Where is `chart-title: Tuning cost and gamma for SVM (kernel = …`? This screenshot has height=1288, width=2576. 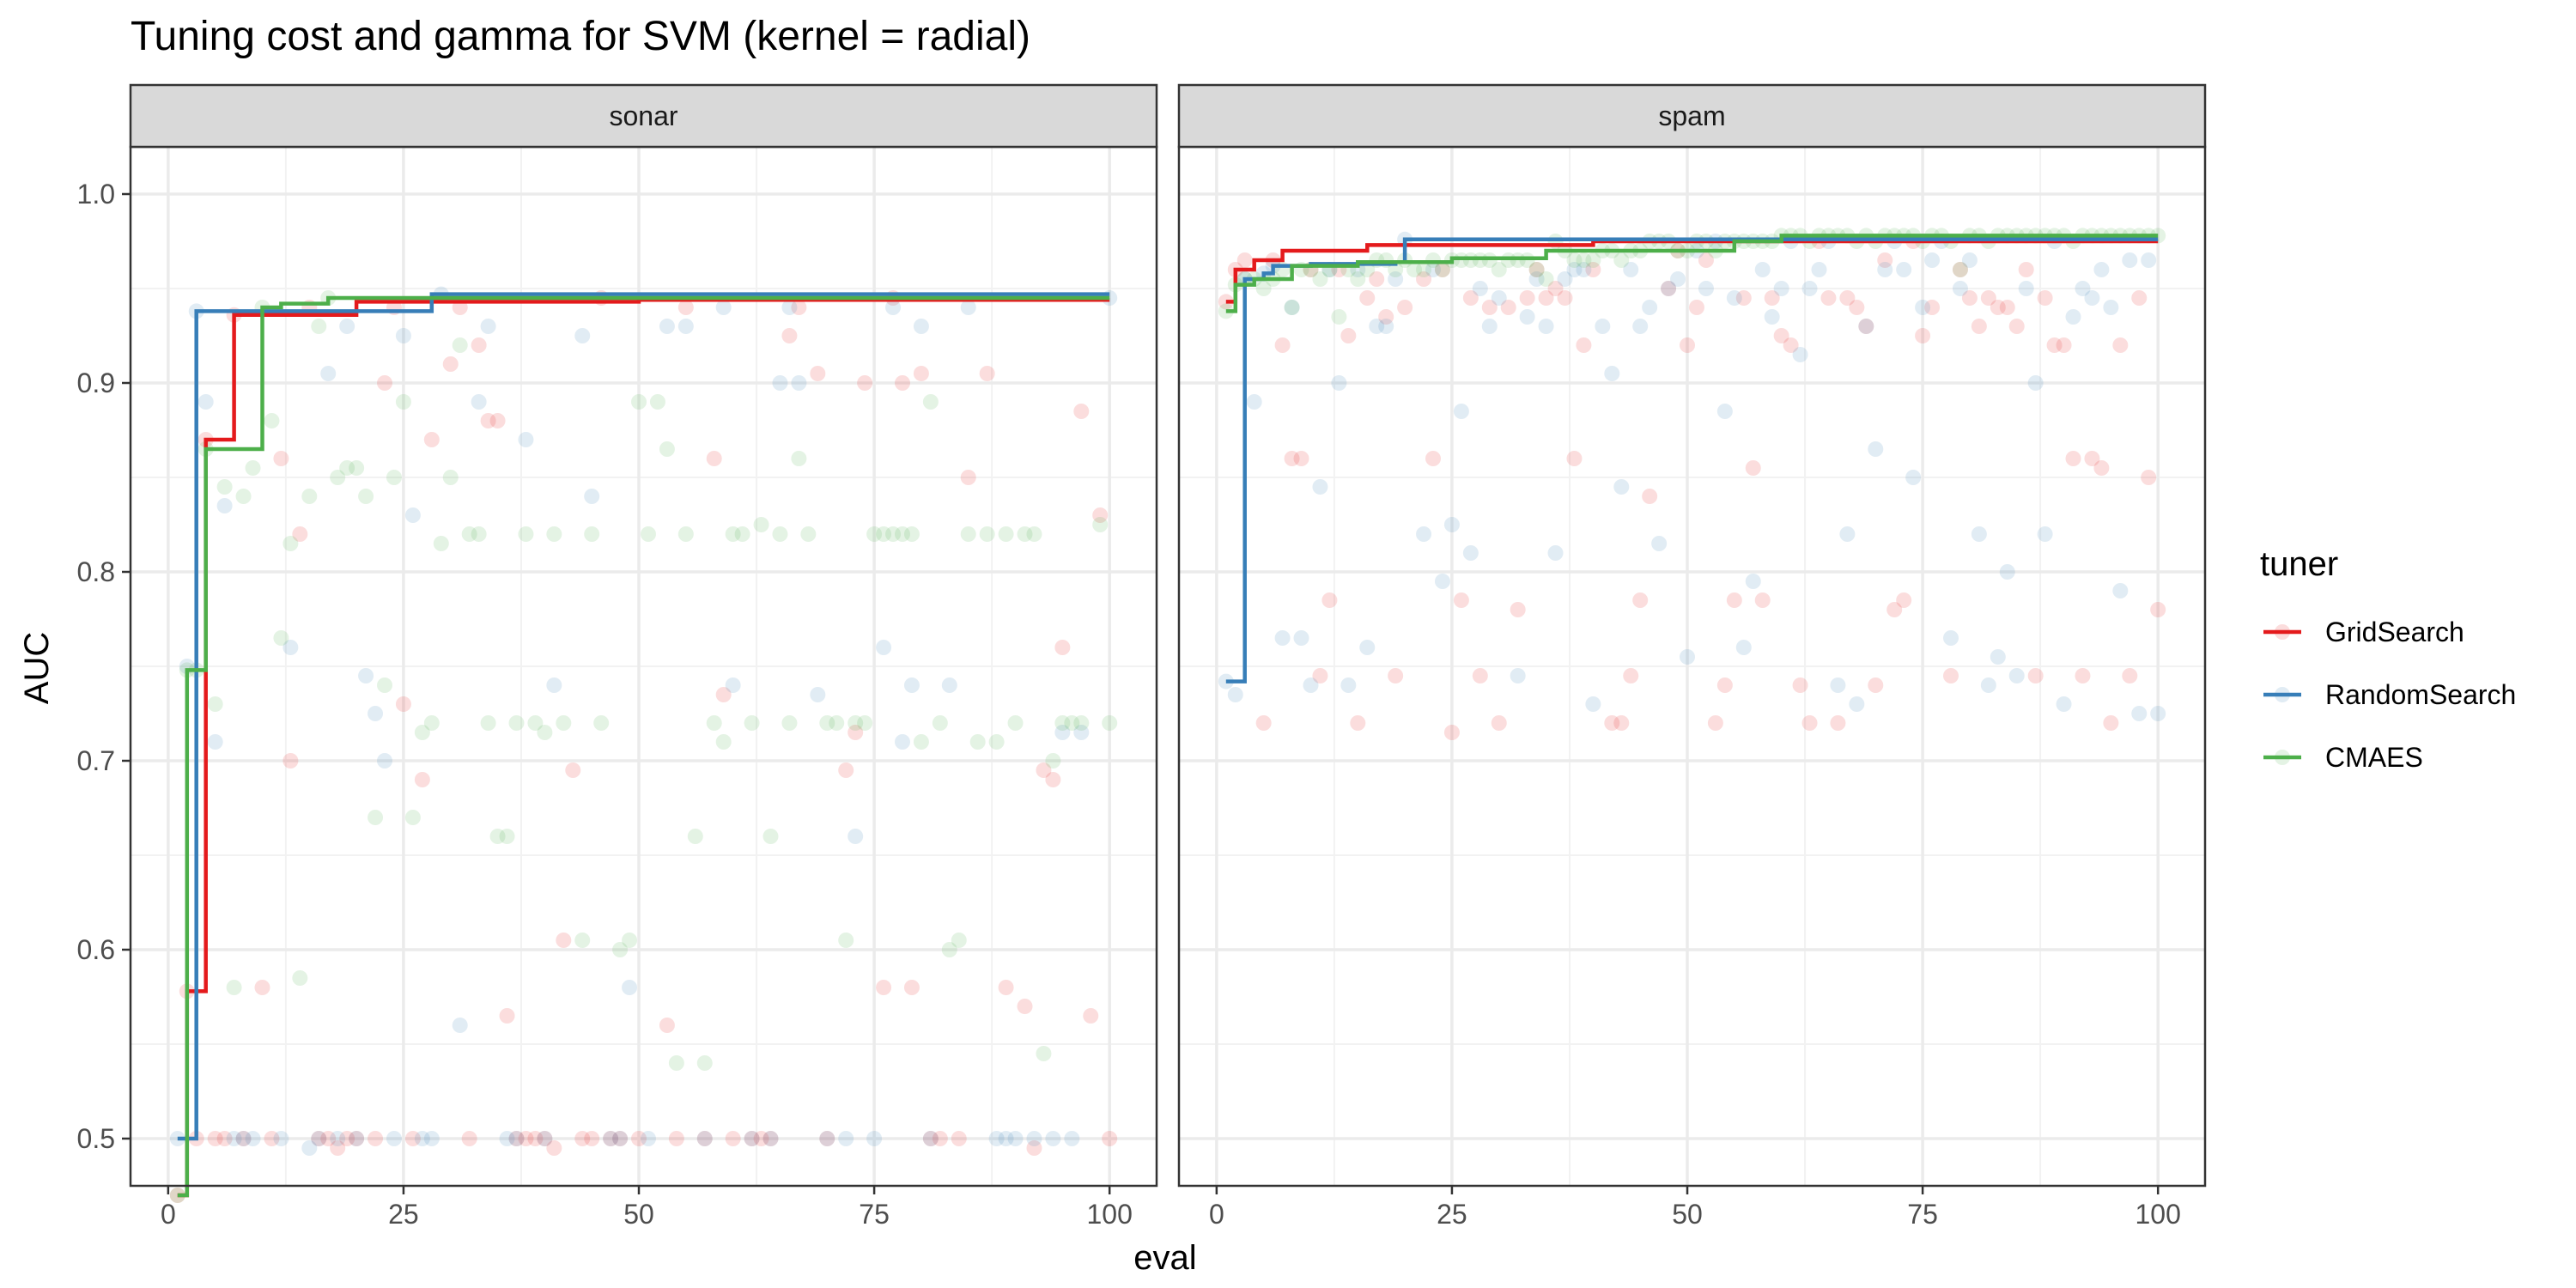 chart-title: Tuning cost and gamma for SVM (kernel = … is located at coordinates (580, 36).